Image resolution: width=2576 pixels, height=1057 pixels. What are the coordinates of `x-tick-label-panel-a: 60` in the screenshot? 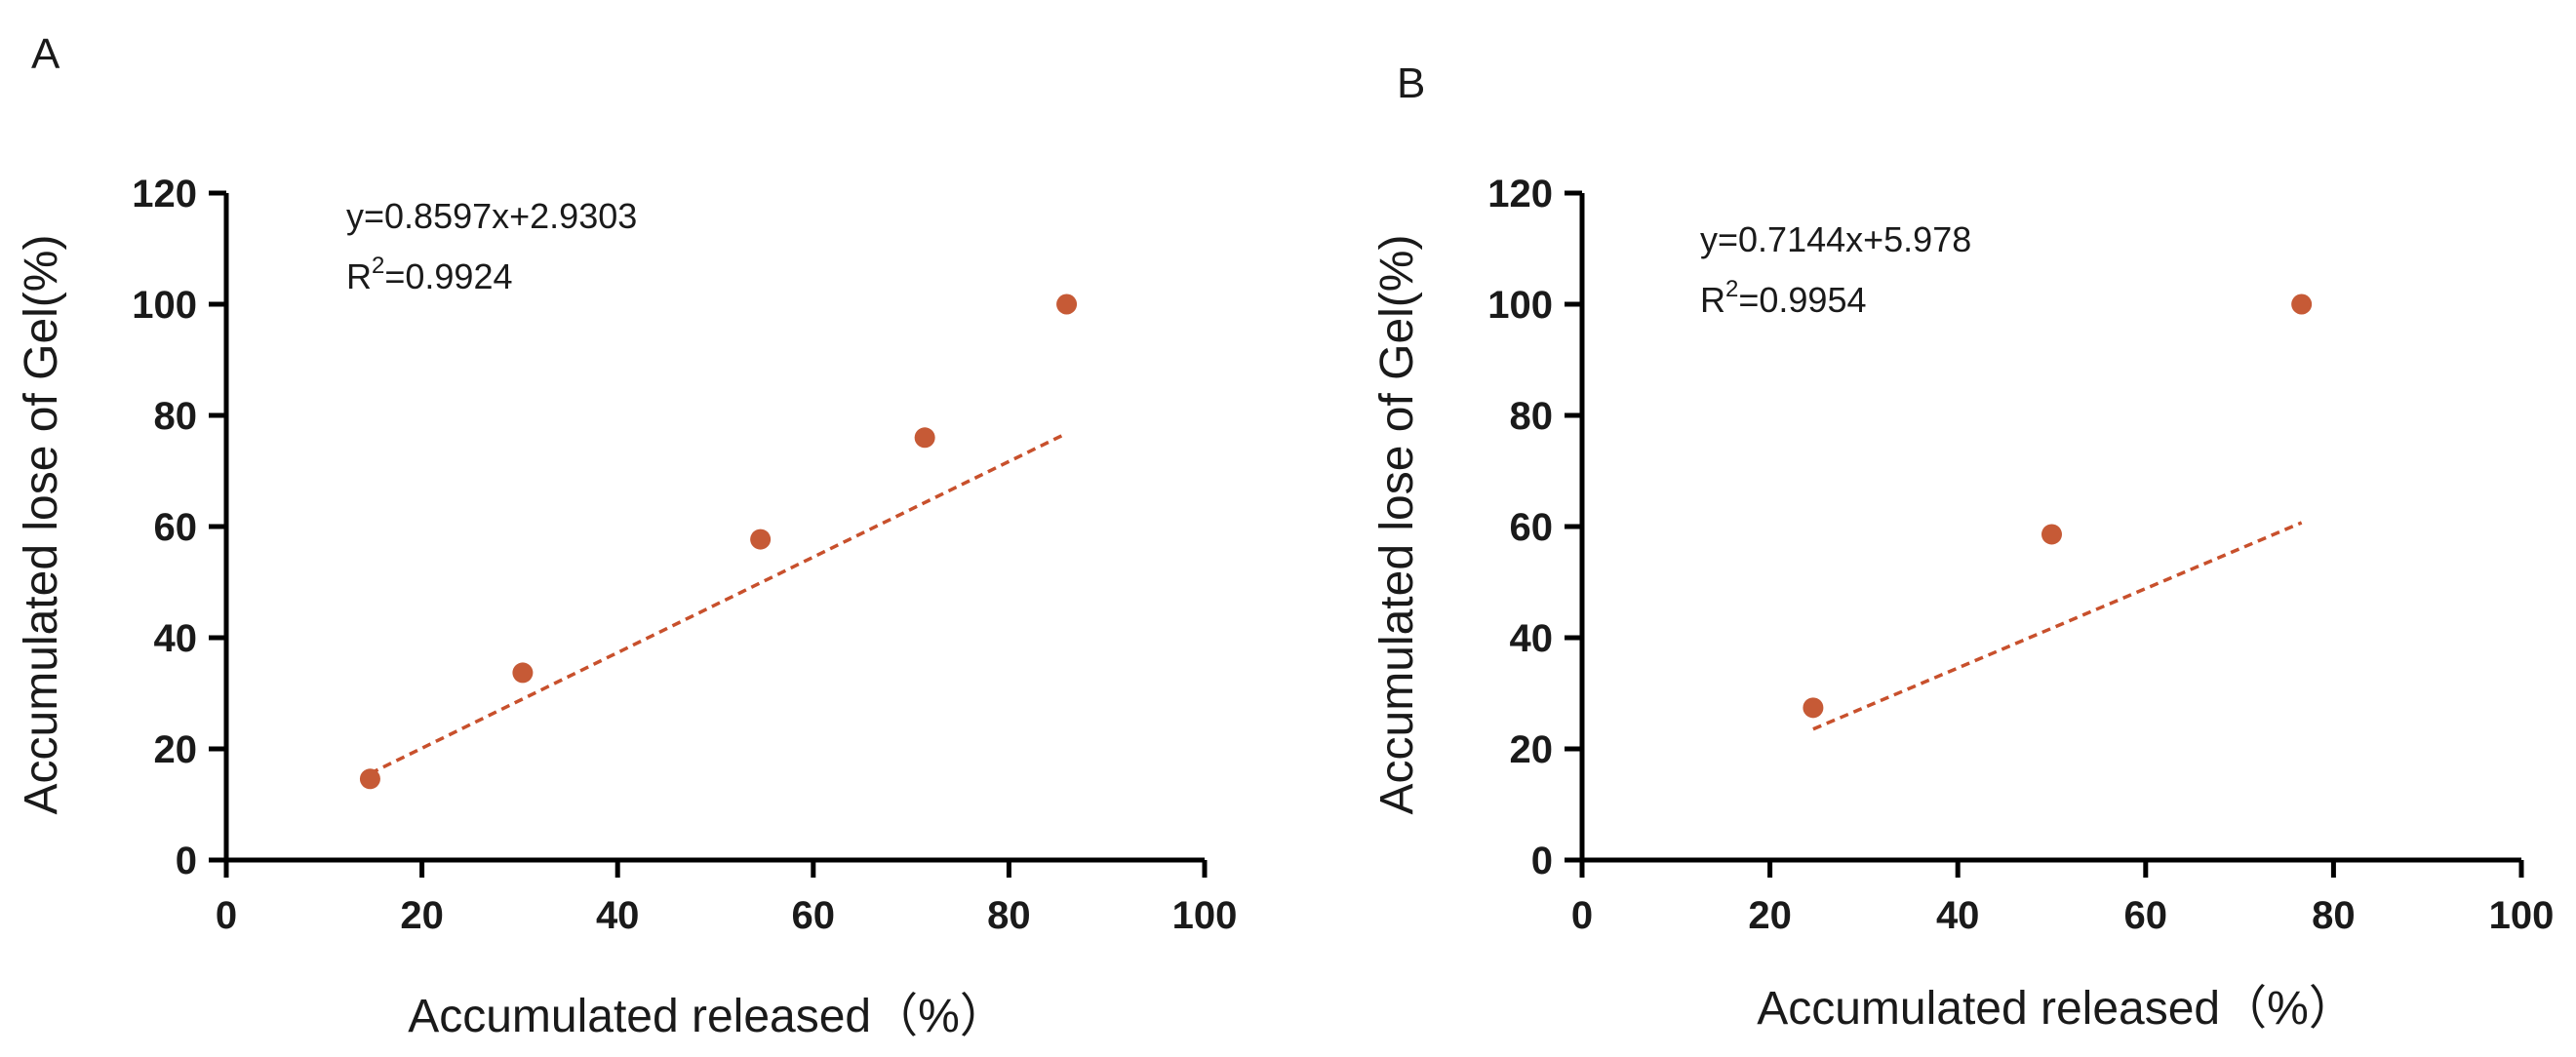 It's located at (814, 915).